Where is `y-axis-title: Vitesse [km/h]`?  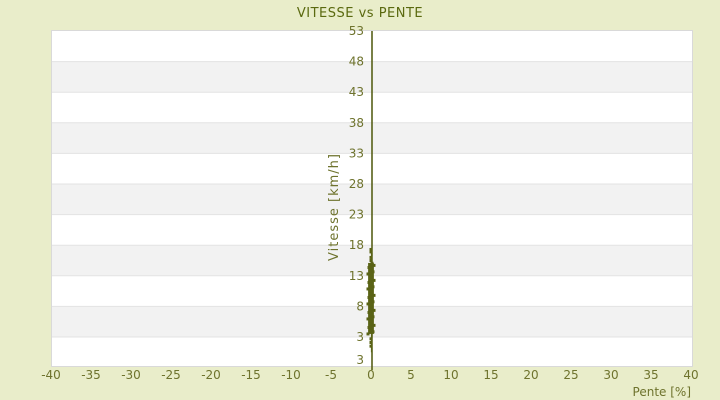
y-axis-title: Vitesse [km/h] is located at coordinates (334, 207).